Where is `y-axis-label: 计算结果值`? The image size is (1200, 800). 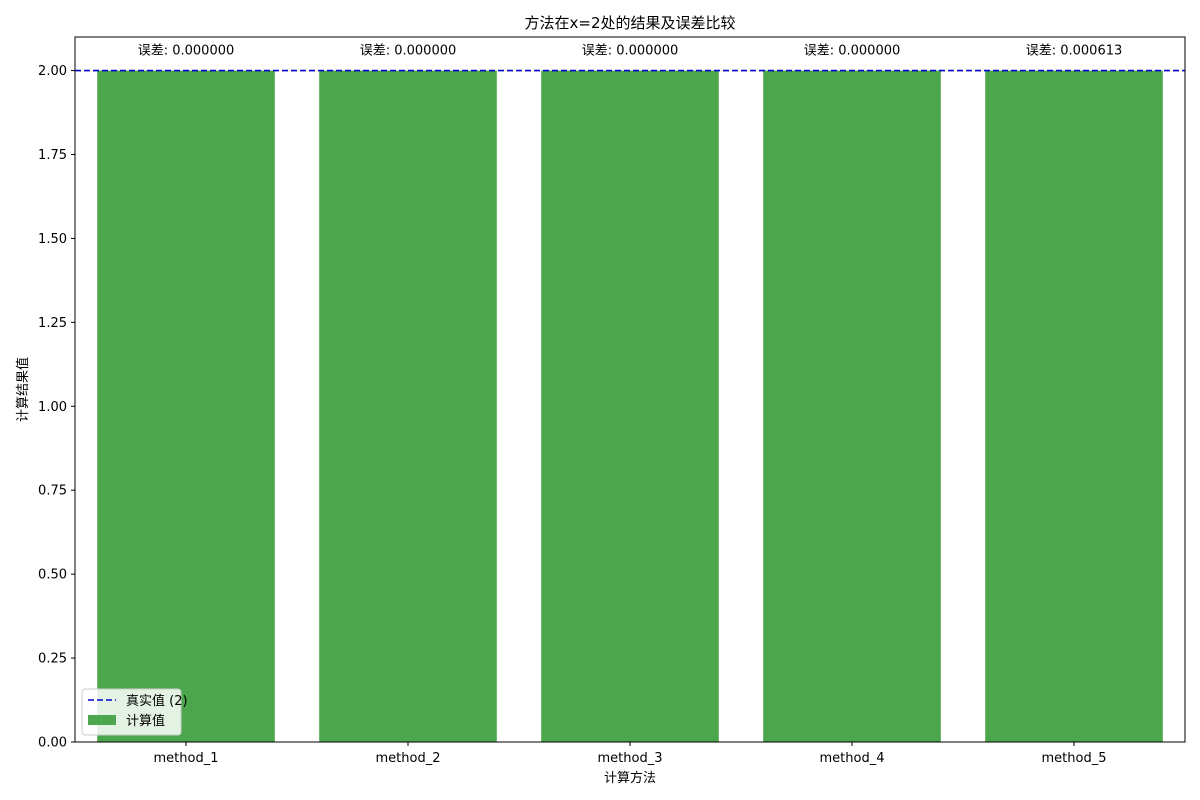 y-axis-label: 计算结果值 is located at coordinates (23, 389).